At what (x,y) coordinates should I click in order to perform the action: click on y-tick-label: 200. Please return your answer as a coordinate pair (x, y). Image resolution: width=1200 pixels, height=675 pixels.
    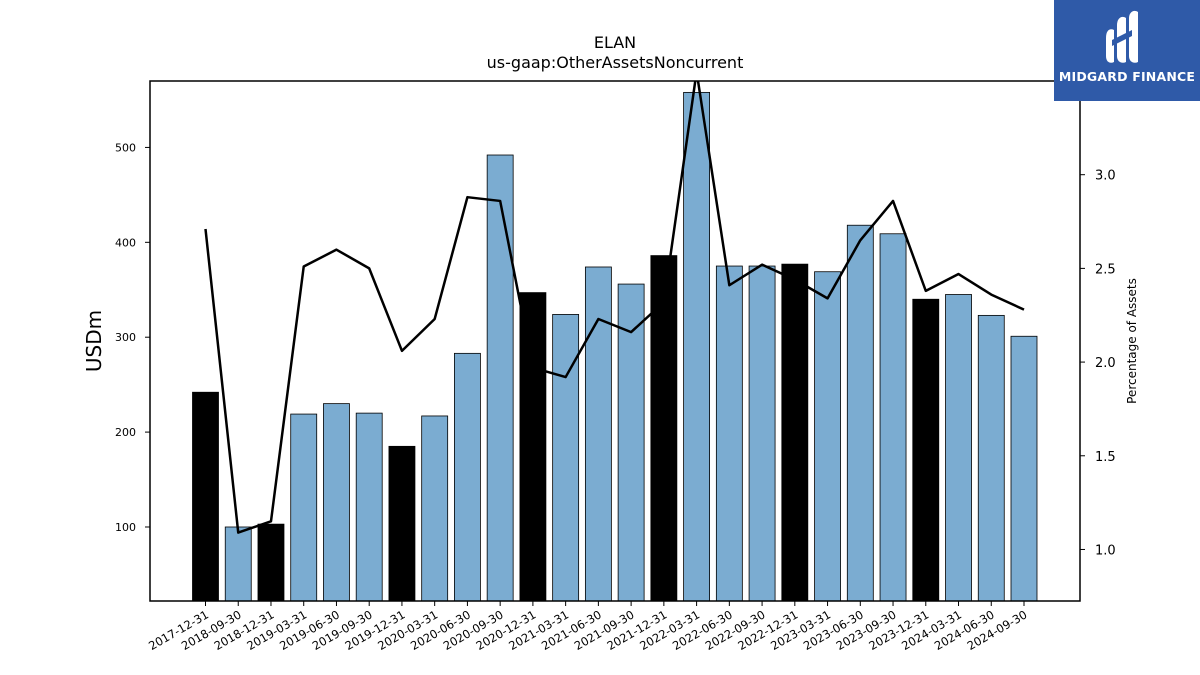
    Looking at the image, I should click on (125, 432).